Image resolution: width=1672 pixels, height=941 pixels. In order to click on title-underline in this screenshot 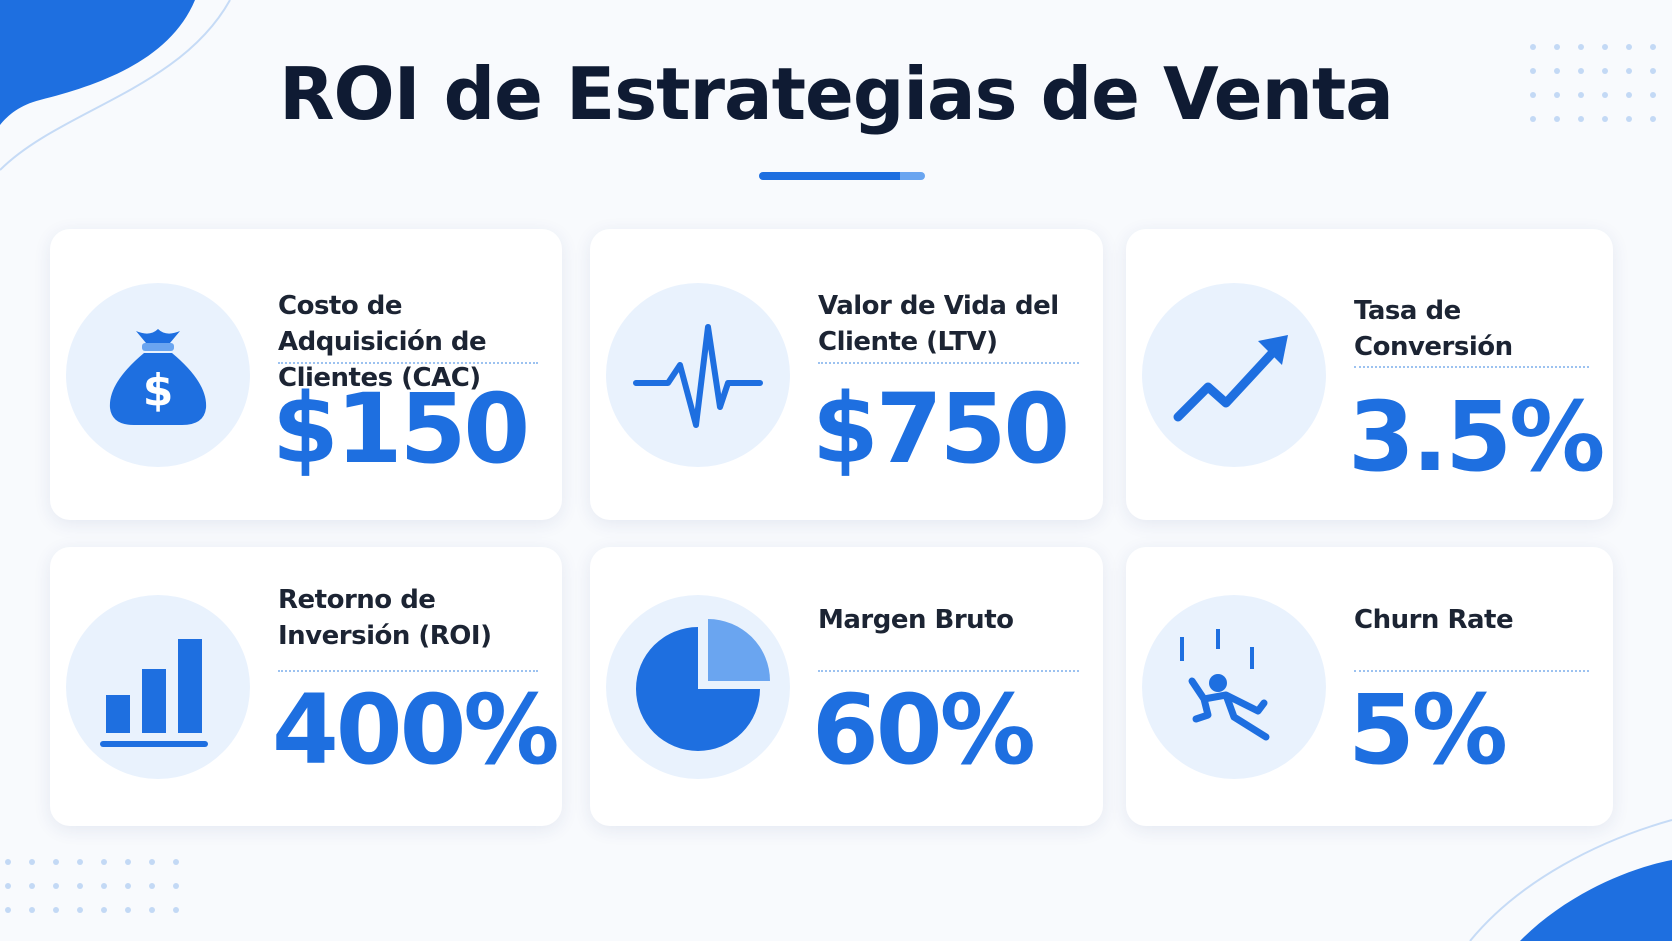, I will do `click(842, 176)`.